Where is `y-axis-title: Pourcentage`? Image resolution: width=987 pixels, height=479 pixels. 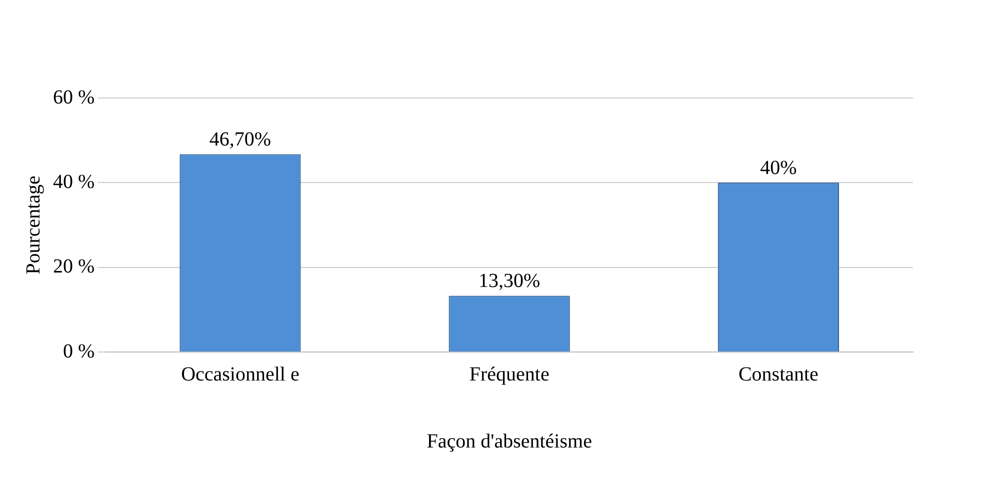 y-axis-title: Pourcentage is located at coordinates (33, 224).